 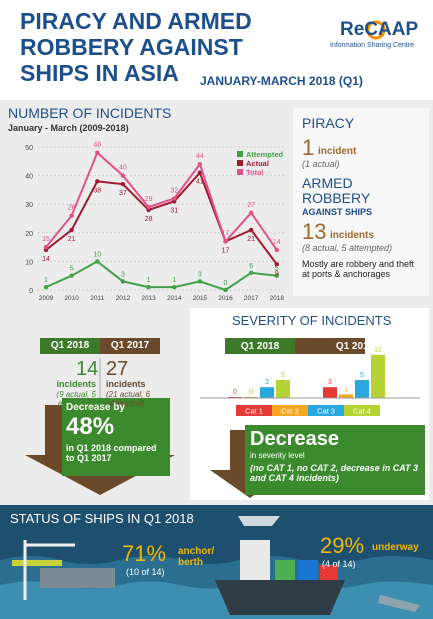 What do you see at coordinates (326, 411) in the screenshot?
I see `legend-label: Cat 3` at bounding box center [326, 411].